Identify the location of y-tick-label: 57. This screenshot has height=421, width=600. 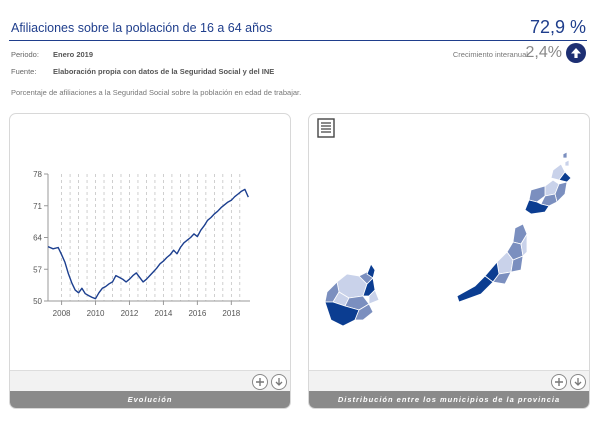
(37, 269).